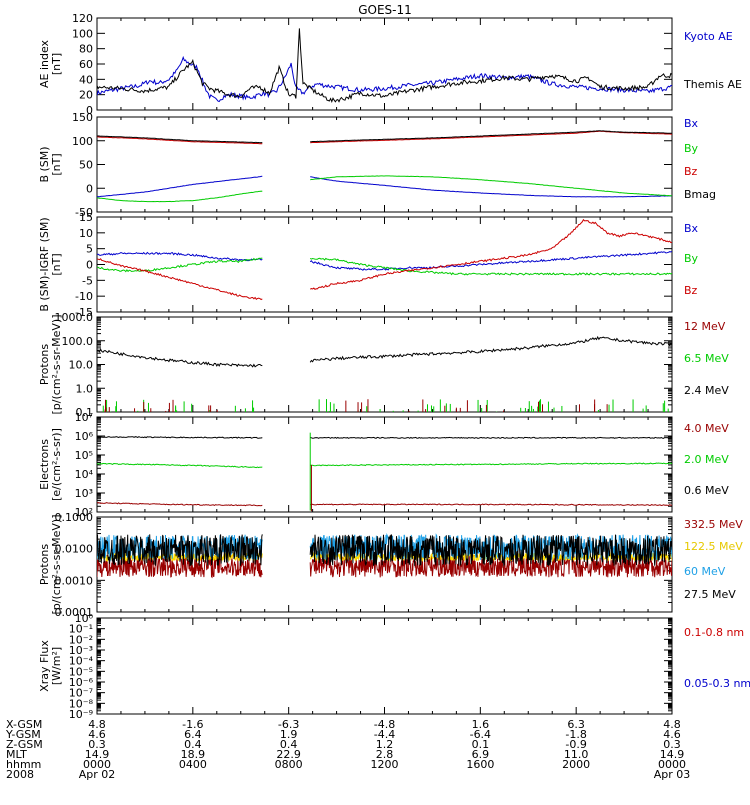 This screenshot has height=805, width=750. What do you see at coordinates (193, 754) in the screenshot?
I see `ephemeris-value: 18.9` at bounding box center [193, 754].